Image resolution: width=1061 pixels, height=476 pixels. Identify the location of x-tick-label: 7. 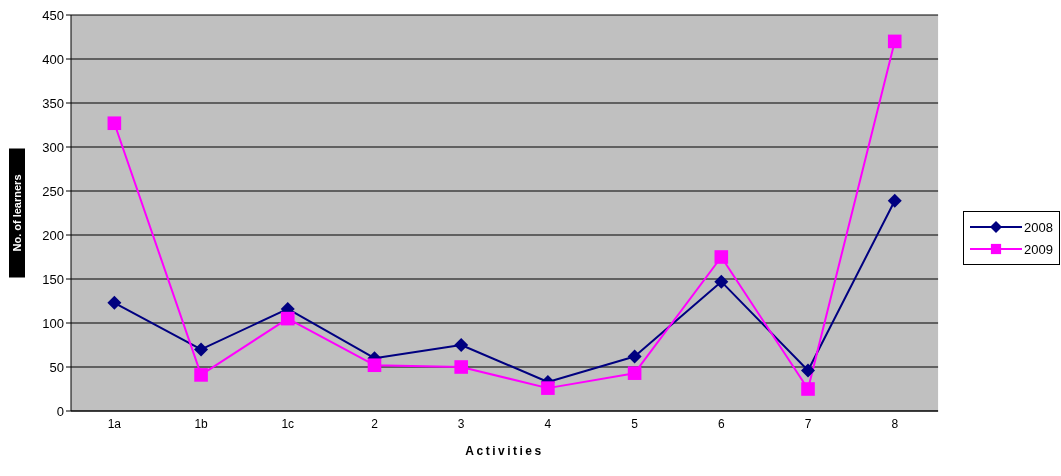
(808, 423).